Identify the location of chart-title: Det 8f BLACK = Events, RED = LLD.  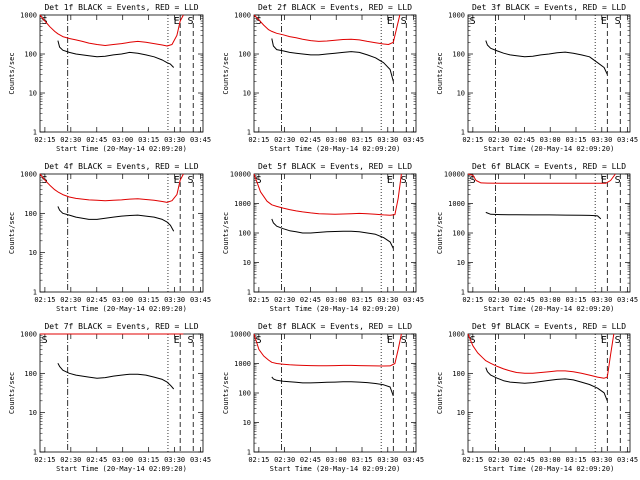
(335, 326).